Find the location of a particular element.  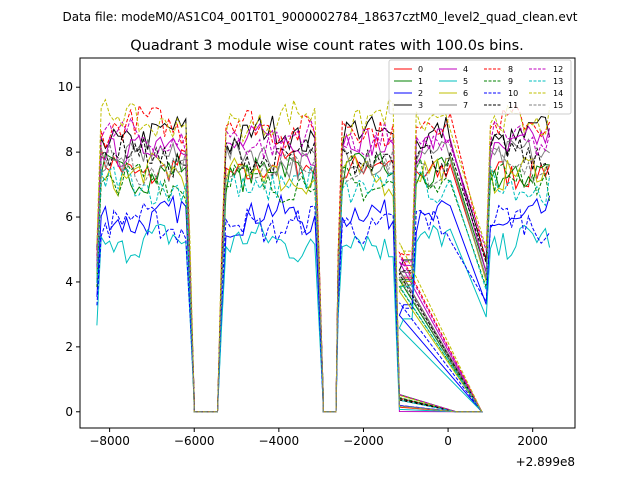

legend-label: 3 is located at coordinates (420, 105).